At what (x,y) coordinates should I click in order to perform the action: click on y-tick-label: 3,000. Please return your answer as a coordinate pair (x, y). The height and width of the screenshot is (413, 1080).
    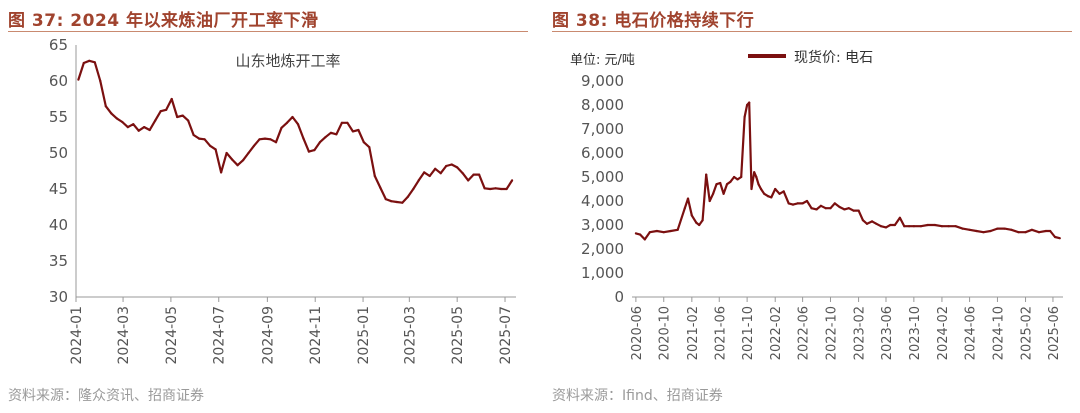
    Looking at the image, I should click on (602, 225).